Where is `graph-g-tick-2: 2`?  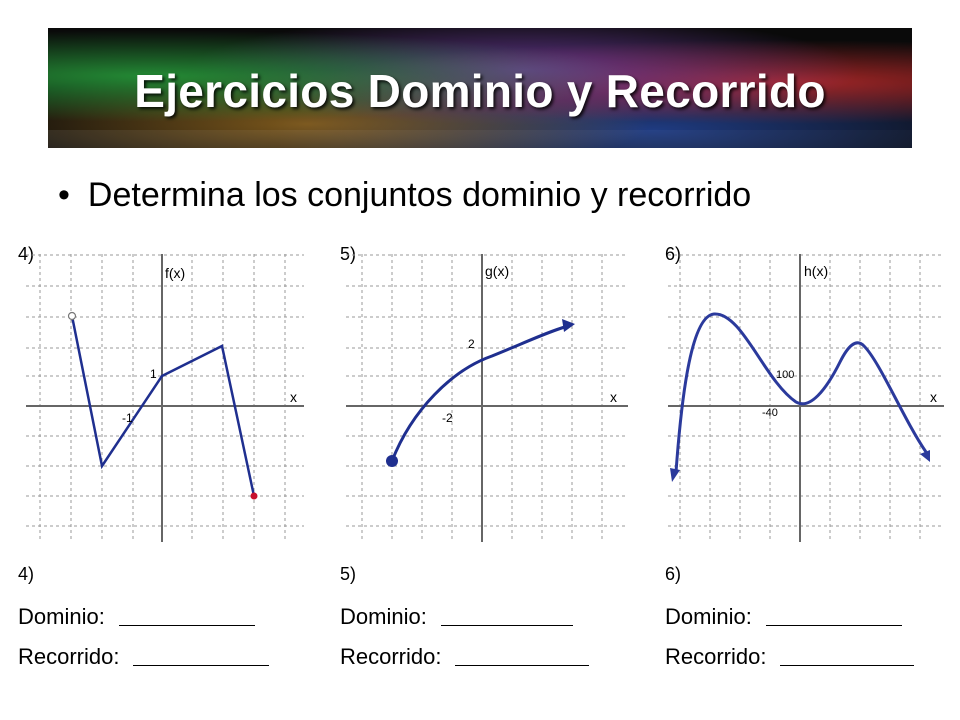
graph-g-tick-2: 2 is located at coordinates (471, 344).